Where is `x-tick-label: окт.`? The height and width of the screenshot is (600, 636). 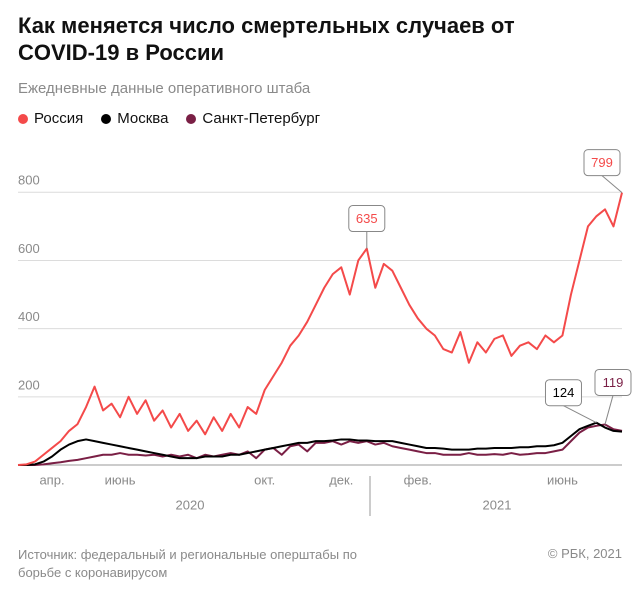
x-tick-label: окт. is located at coordinates (264, 479).